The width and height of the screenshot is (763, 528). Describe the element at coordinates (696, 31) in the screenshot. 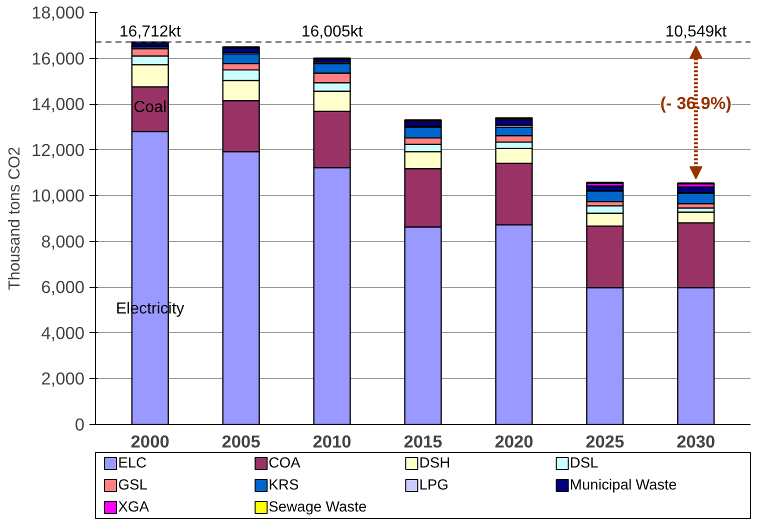

I see `annotation: 10,549kt` at that location.